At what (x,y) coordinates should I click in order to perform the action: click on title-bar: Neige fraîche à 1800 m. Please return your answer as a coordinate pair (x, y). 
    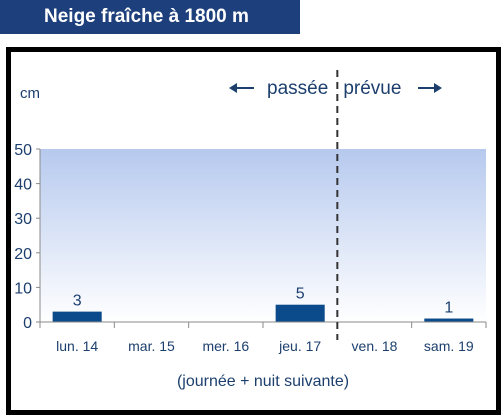
    Looking at the image, I should click on (150, 17).